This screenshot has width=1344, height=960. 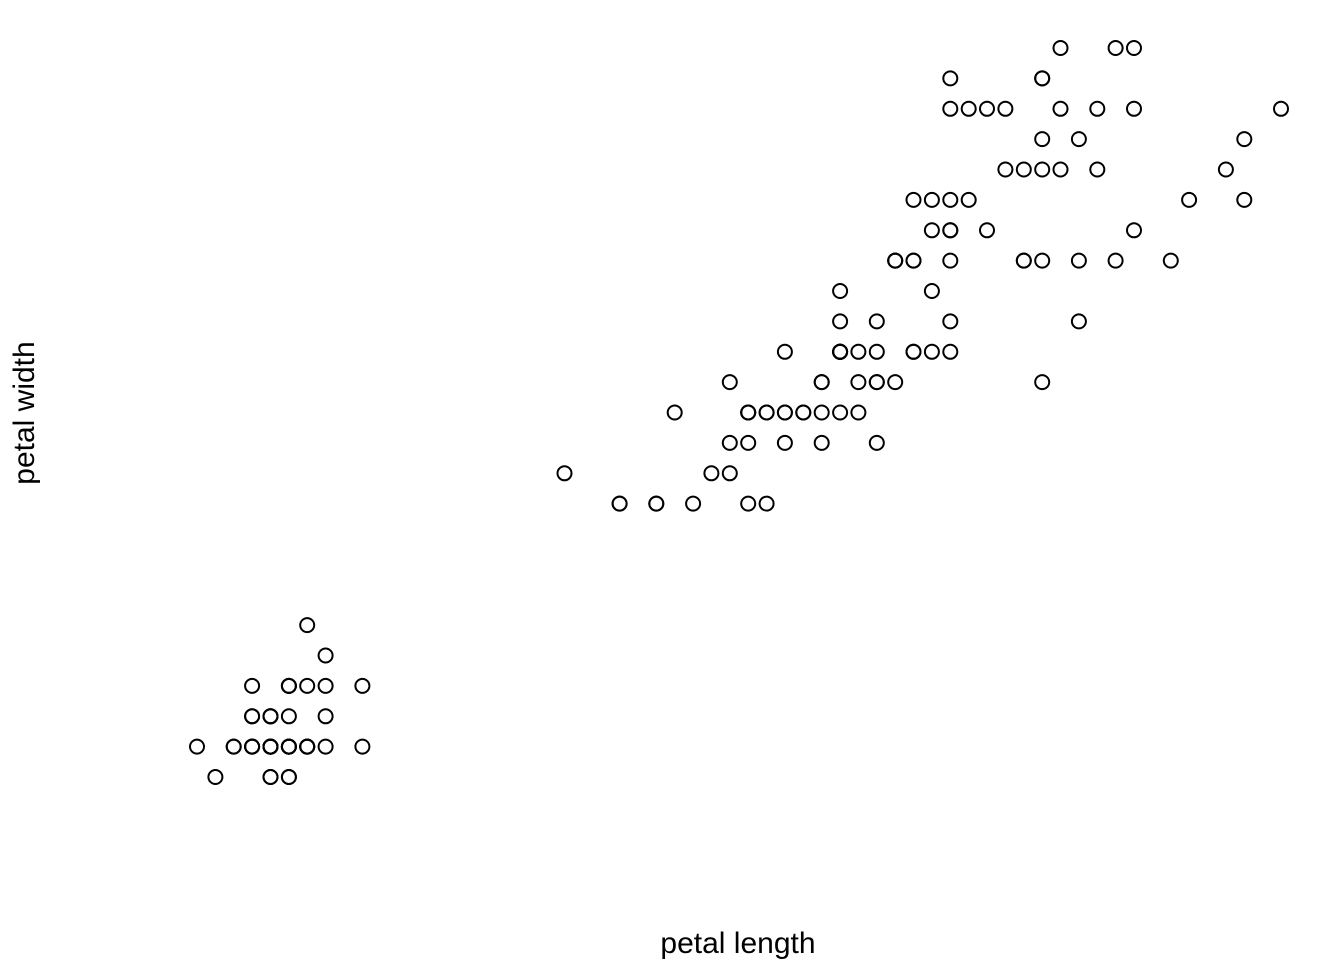 I want to click on y-axis-label: petal width, so click(x=24, y=412).